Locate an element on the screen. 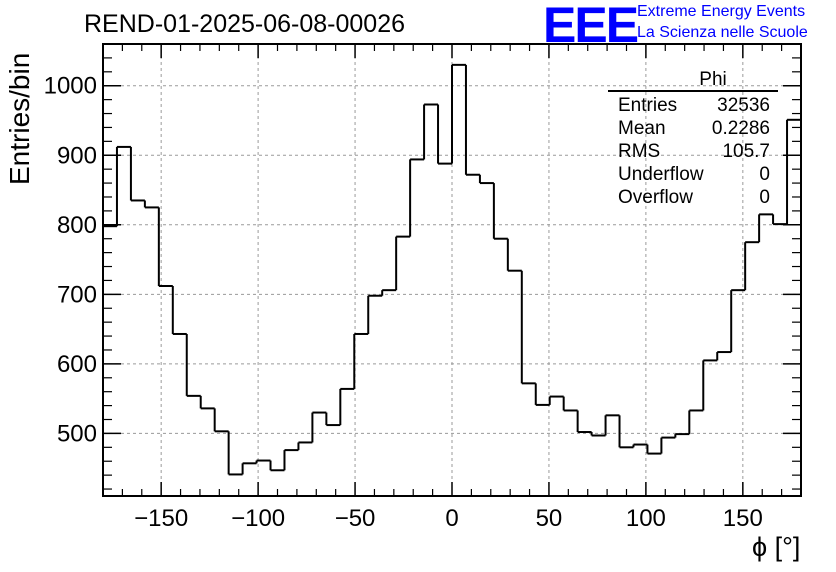 This screenshot has width=836, height=572. y-tick-label: 1000 is located at coordinates (70, 86).